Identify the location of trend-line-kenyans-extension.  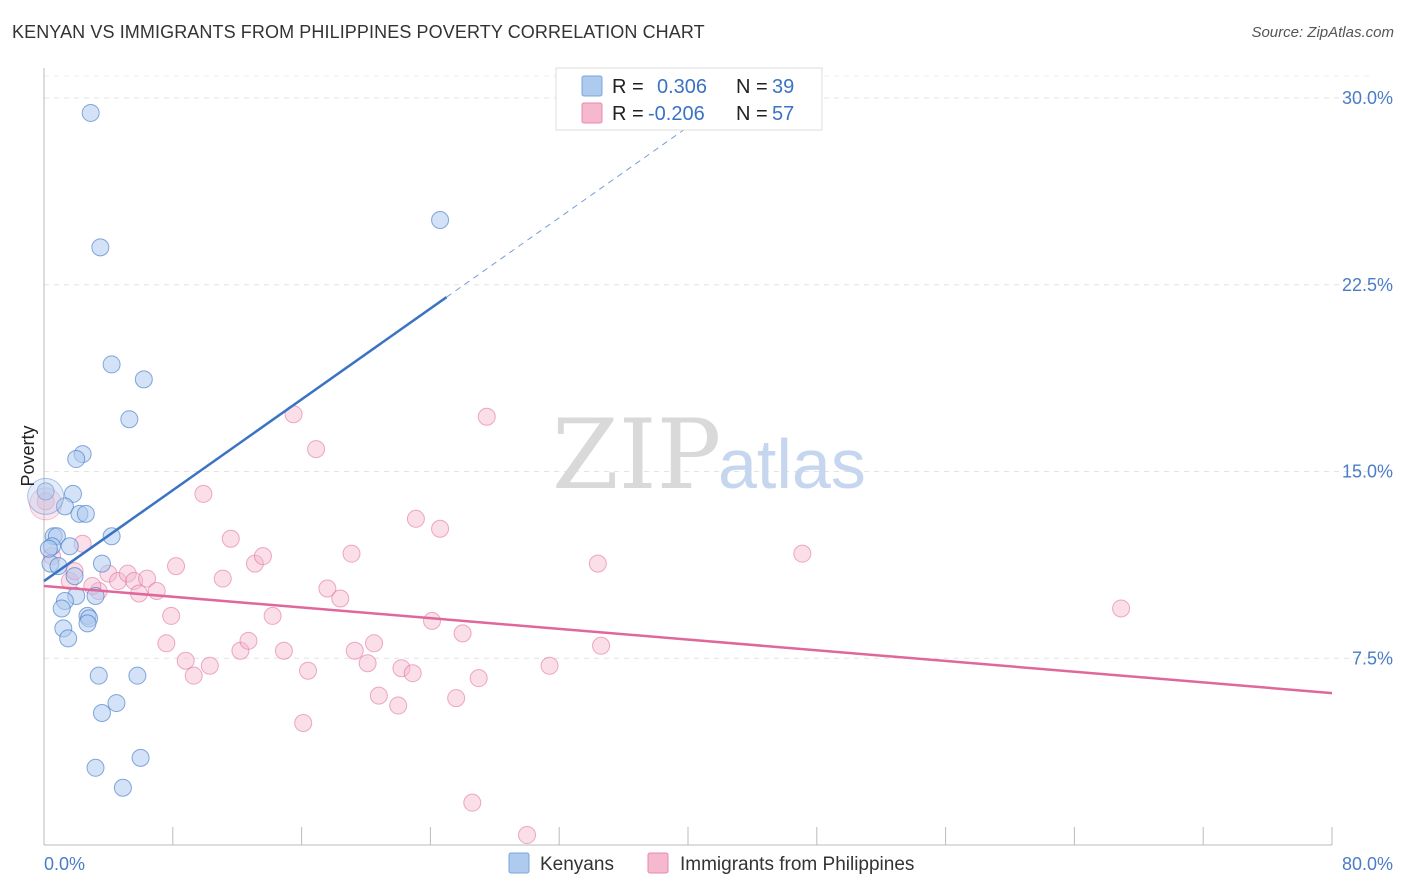
(567, 212).